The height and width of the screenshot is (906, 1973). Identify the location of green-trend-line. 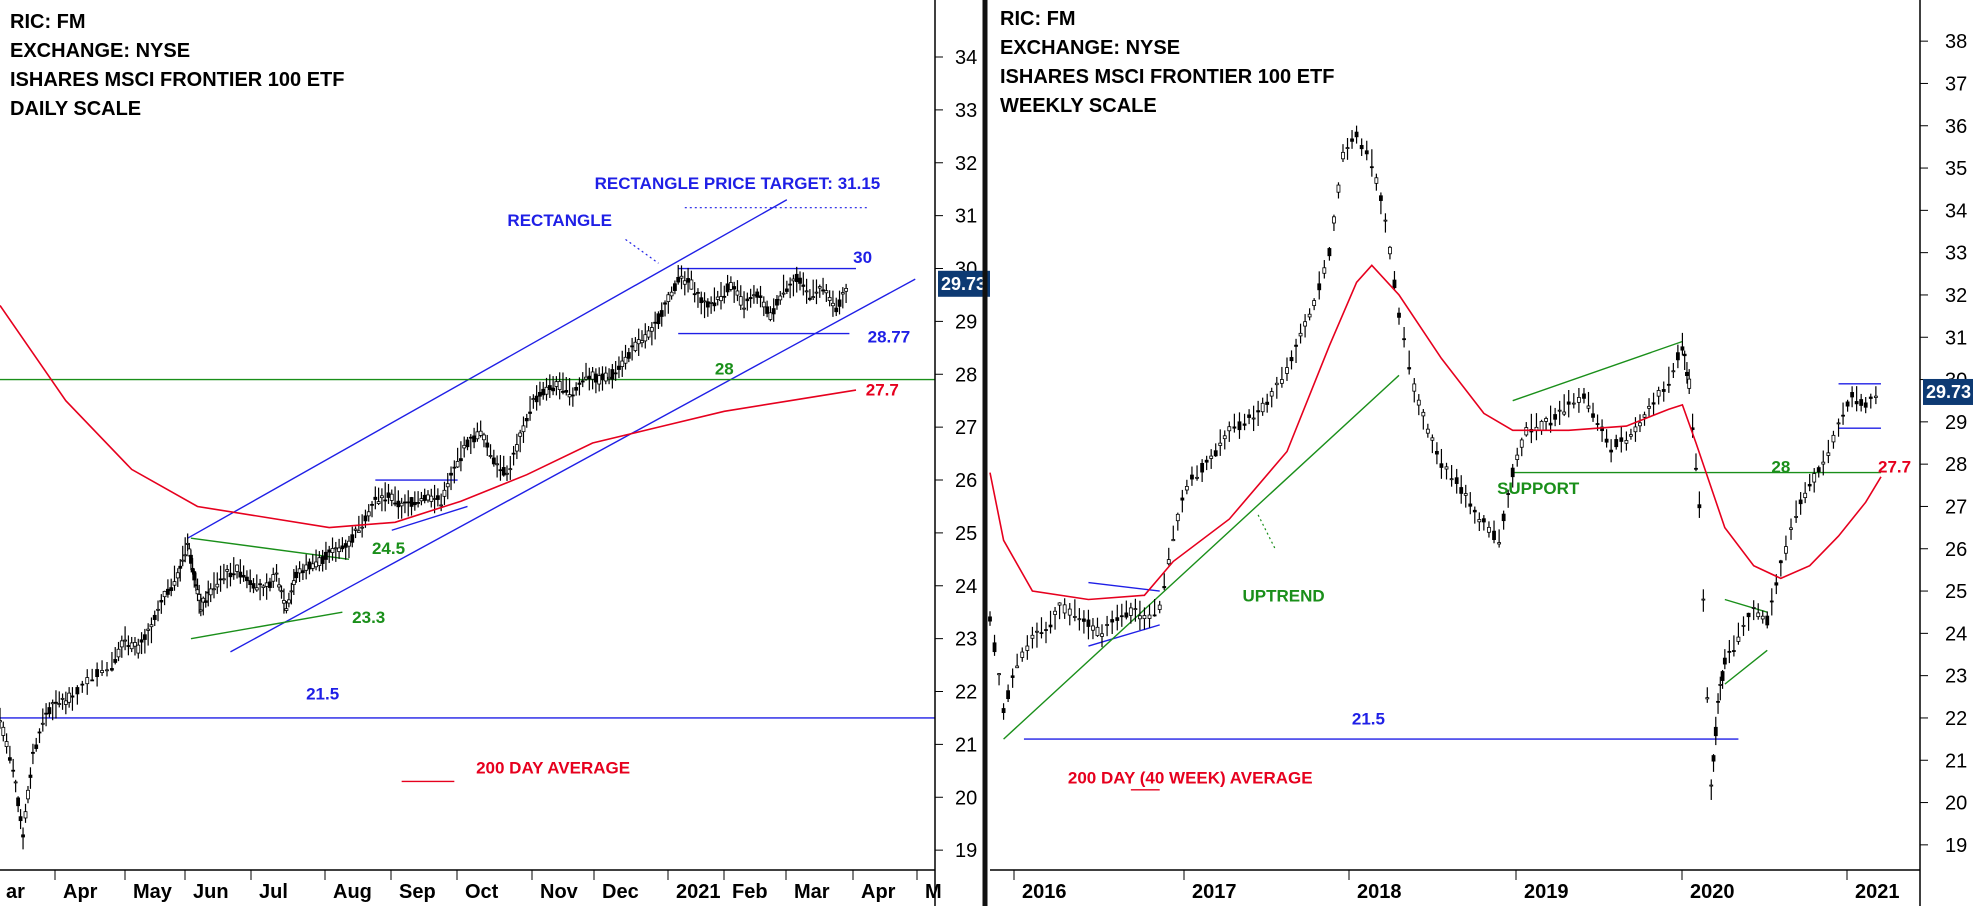
(1746, 667).